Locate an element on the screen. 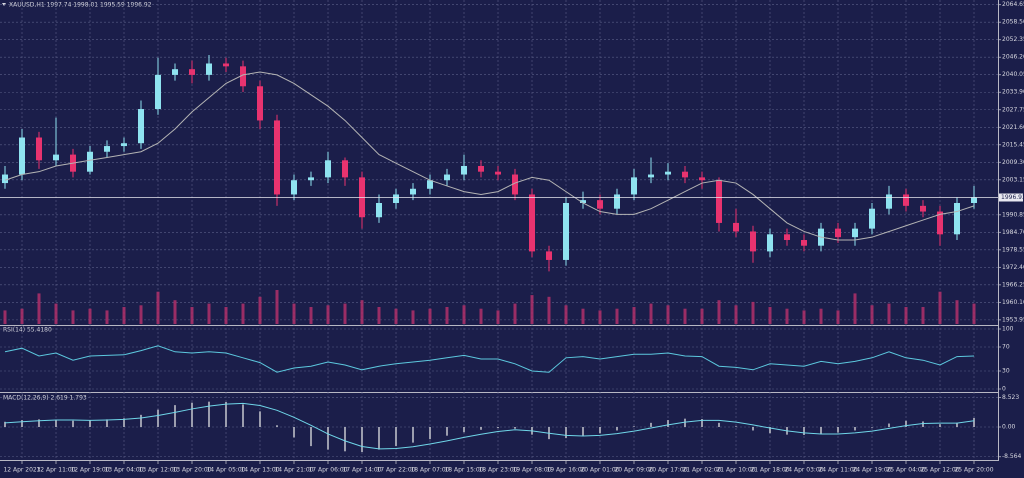 This screenshot has height=478, width=1024. y-tick-label: 2052.35 is located at coordinates (1013, 39).